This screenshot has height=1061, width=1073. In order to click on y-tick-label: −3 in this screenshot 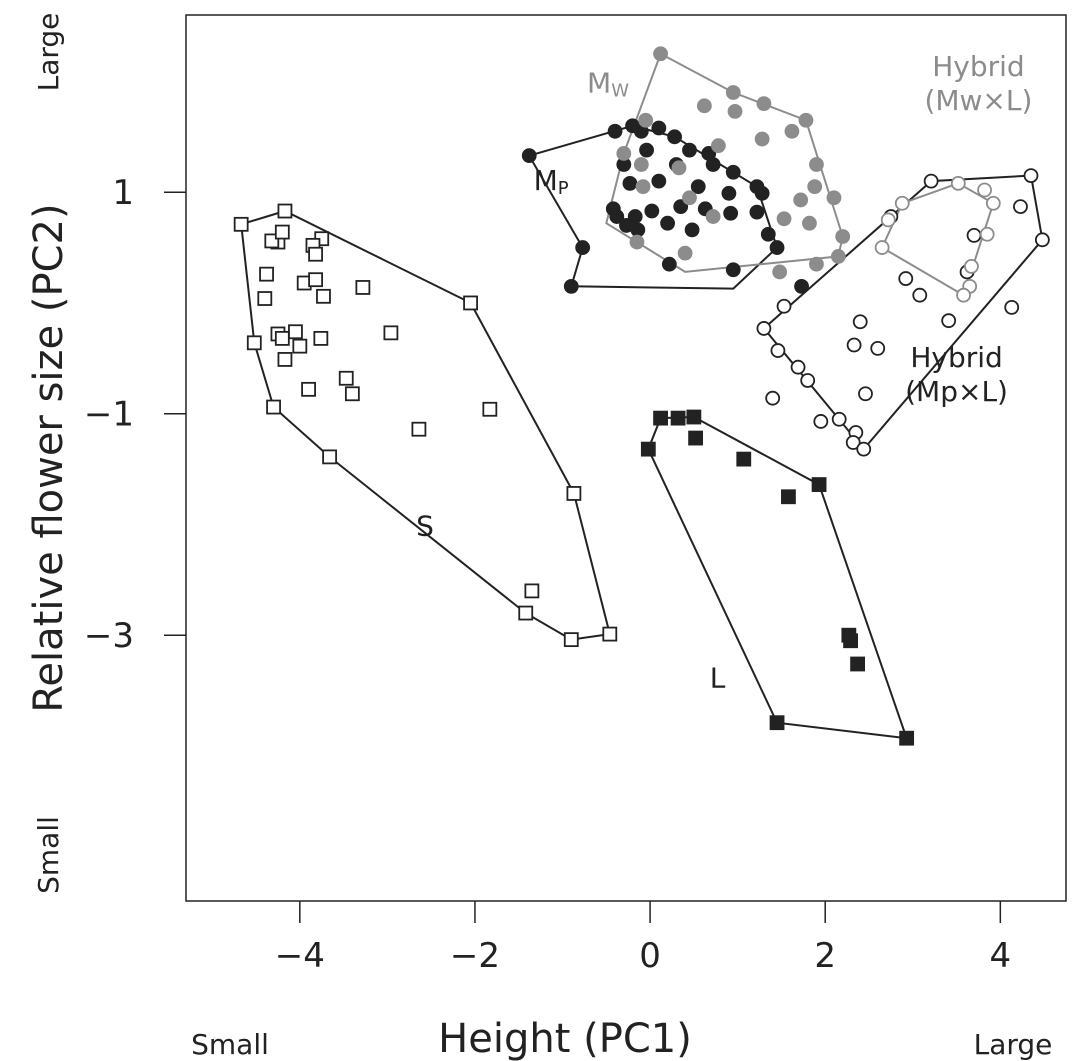, I will do `click(109, 636)`.